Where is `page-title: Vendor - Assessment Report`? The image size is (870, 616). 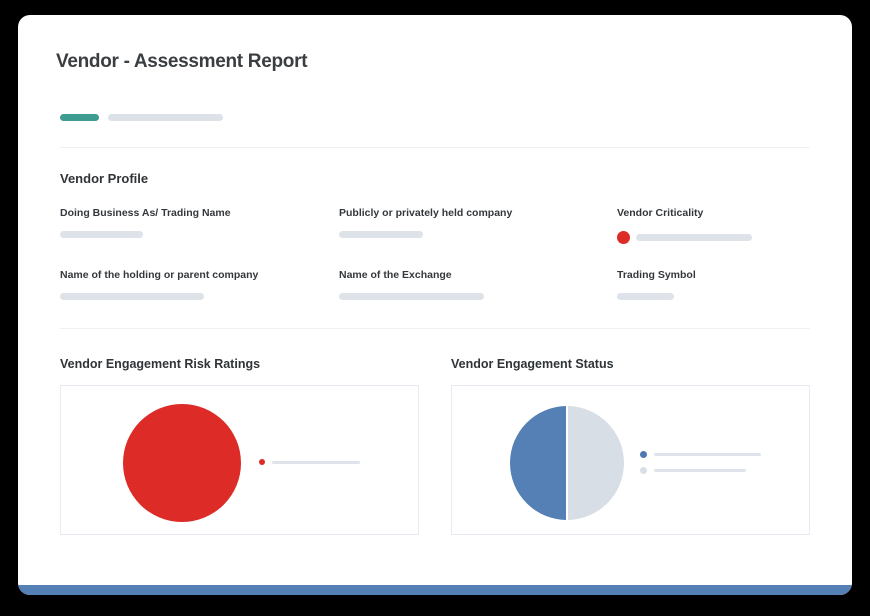
page-title: Vendor - Assessment Report is located at coordinates (182, 61).